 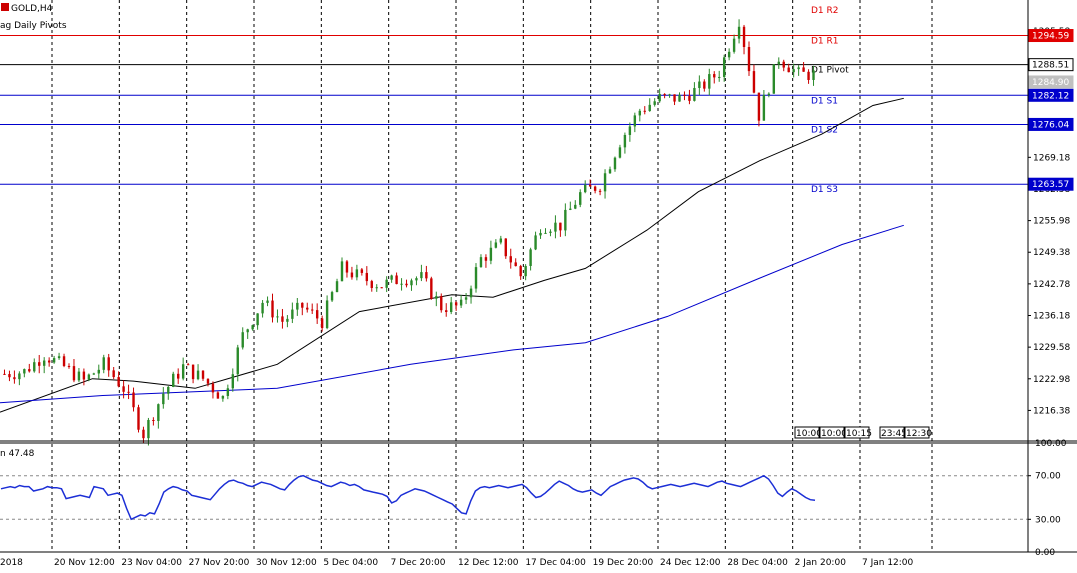 What do you see at coordinates (1051, 317) in the screenshot?
I see `y-tick-label: 1236.18` at bounding box center [1051, 317].